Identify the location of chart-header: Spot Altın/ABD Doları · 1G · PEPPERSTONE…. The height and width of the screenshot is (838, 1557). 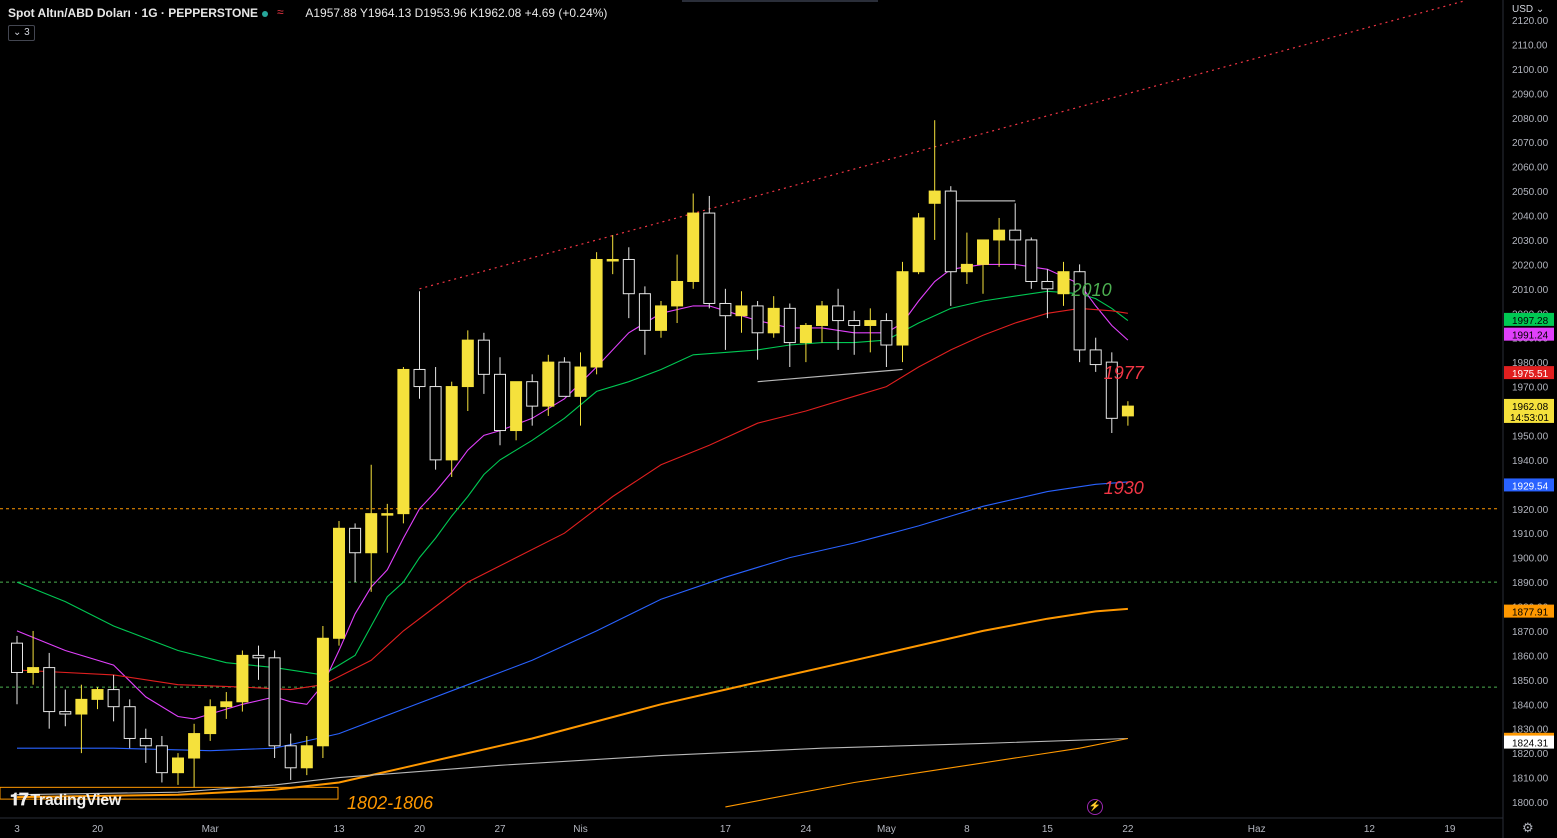
(307, 13).